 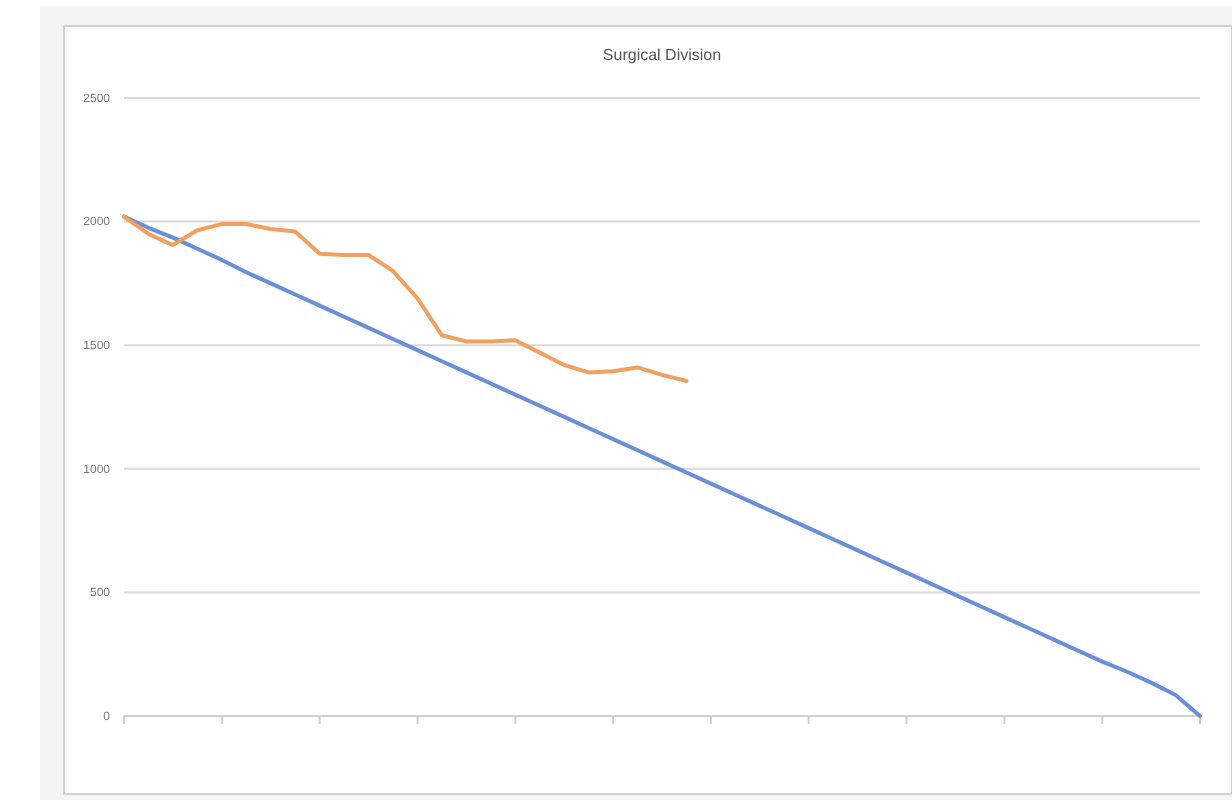 What do you see at coordinates (405, 299) in the screenshot?
I see `line-series` at bounding box center [405, 299].